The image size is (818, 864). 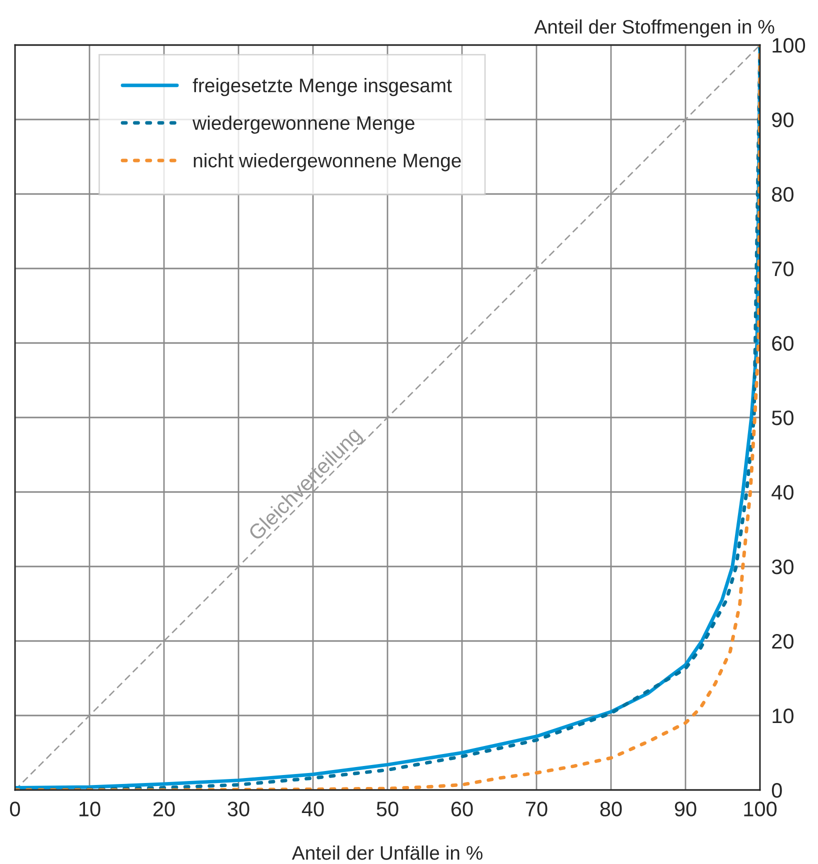 What do you see at coordinates (313, 809) in the screenshot?
I see `x-tick-label: 40` at bounding box center [313, 809].